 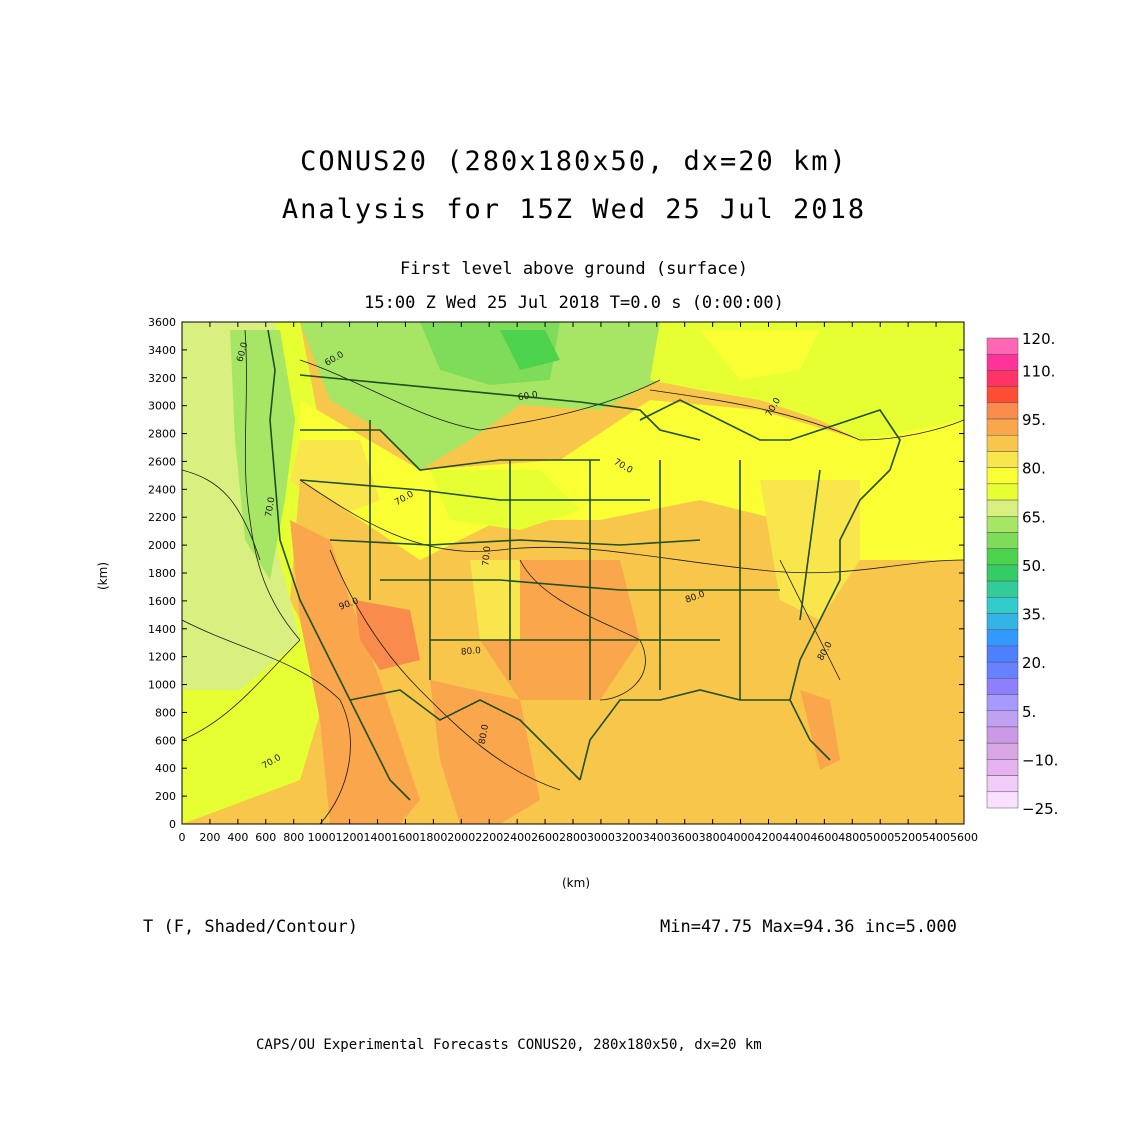 What do you see at coordinates (808, 927) in the screenshot?
I see `field-stats: Min=47.75 Max=94.36 inc=5.000` at bounding box center [808, 927].